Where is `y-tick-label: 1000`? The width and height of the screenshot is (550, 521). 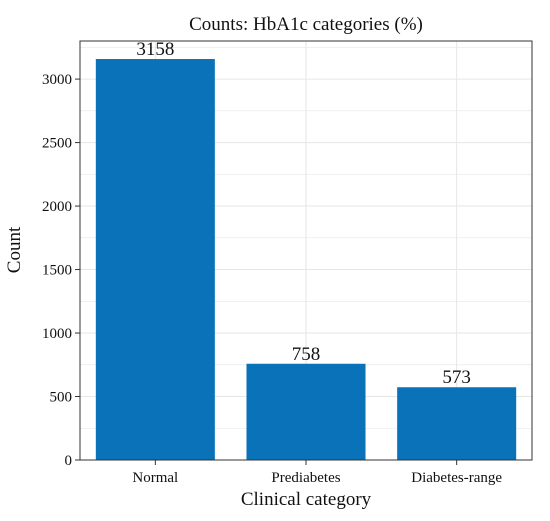 y-tick-label: 1000 is located at coordinates (57, 334).